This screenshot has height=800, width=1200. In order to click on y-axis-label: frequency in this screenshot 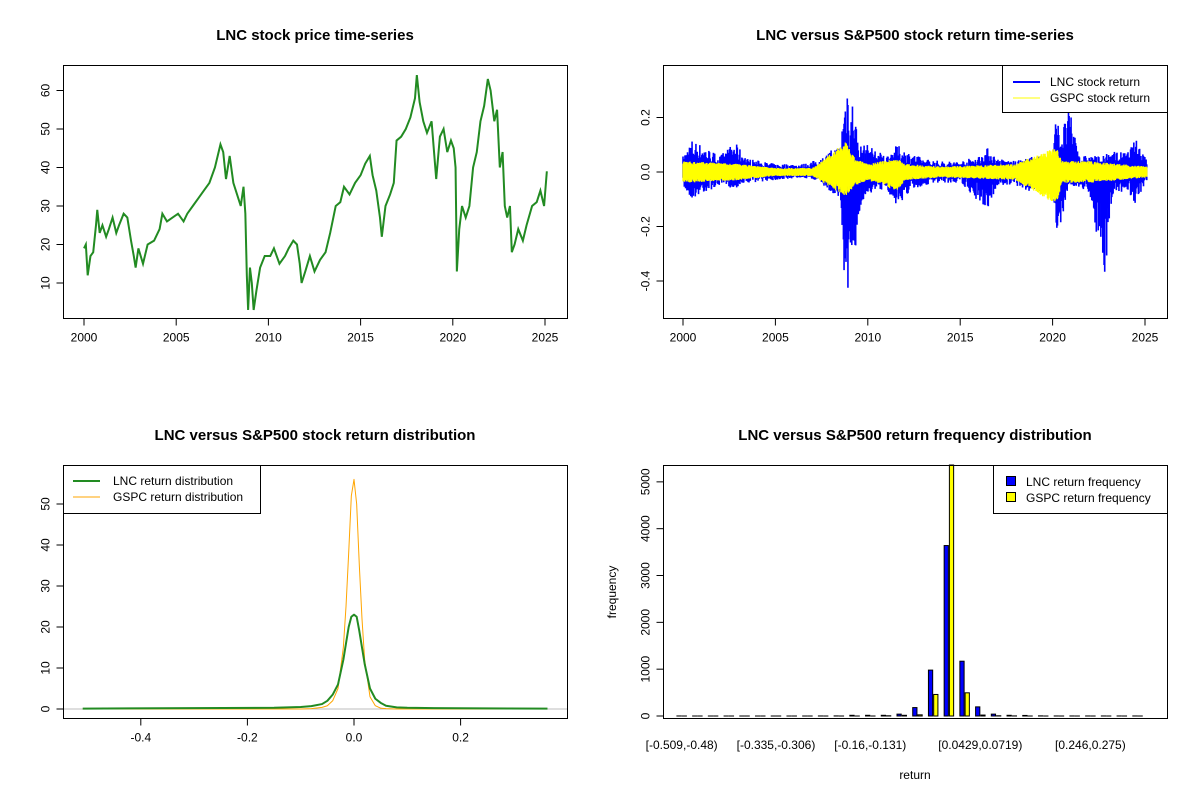, I will do `click(612, 592)`.